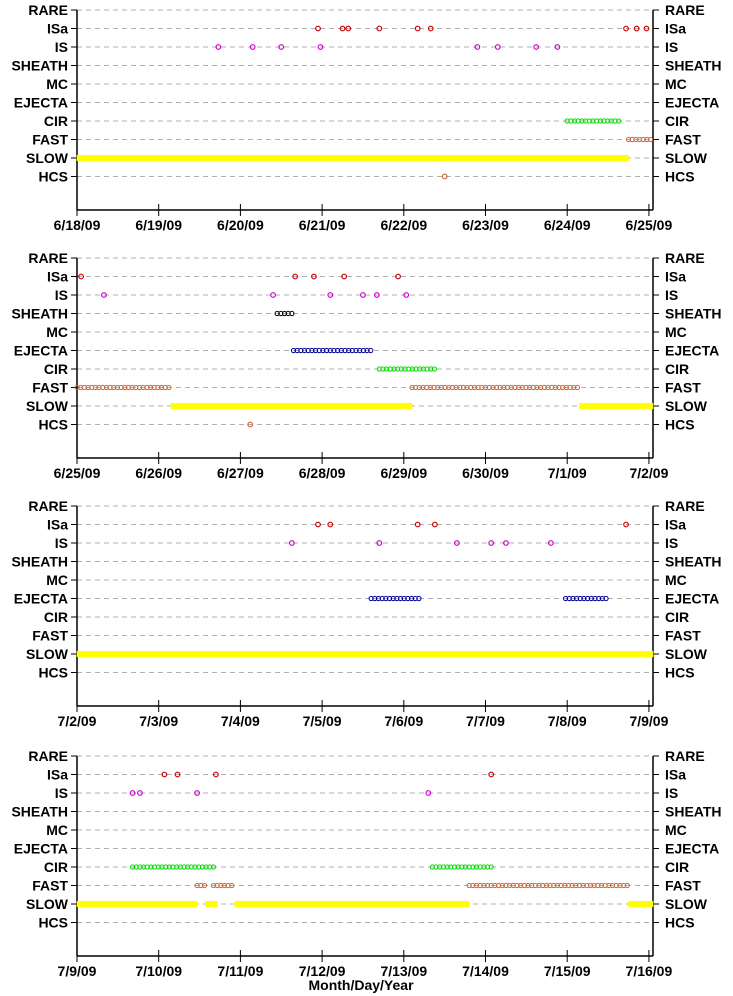  Describe the element at coordinates (648, 473) in the screenshot. I see `panel-2-x-tick-label: 7/2/09` at that location.